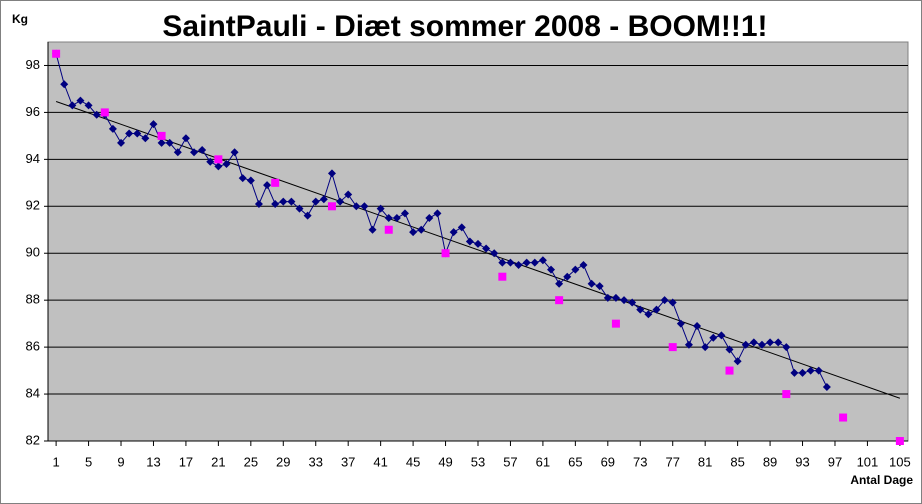 Image resolution: width=922 pixels, height=504 pixels. What do you see at coordinates (153, 461) in the screenshot?
I see `x-tick-label: 13` at bounding box center [153, 461].